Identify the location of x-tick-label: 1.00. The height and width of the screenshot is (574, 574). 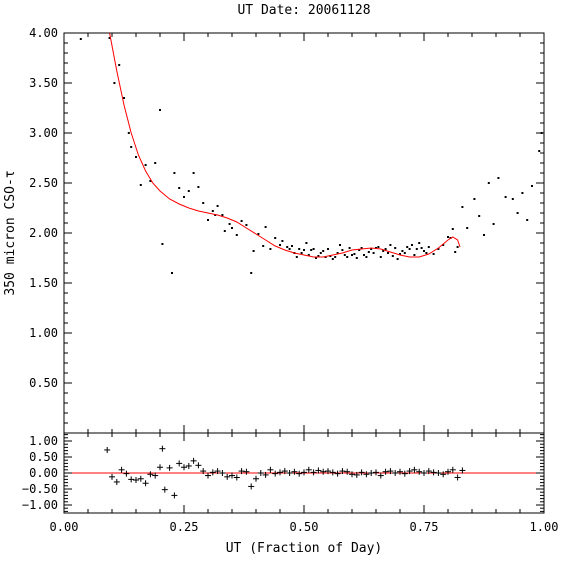
(544, 527).